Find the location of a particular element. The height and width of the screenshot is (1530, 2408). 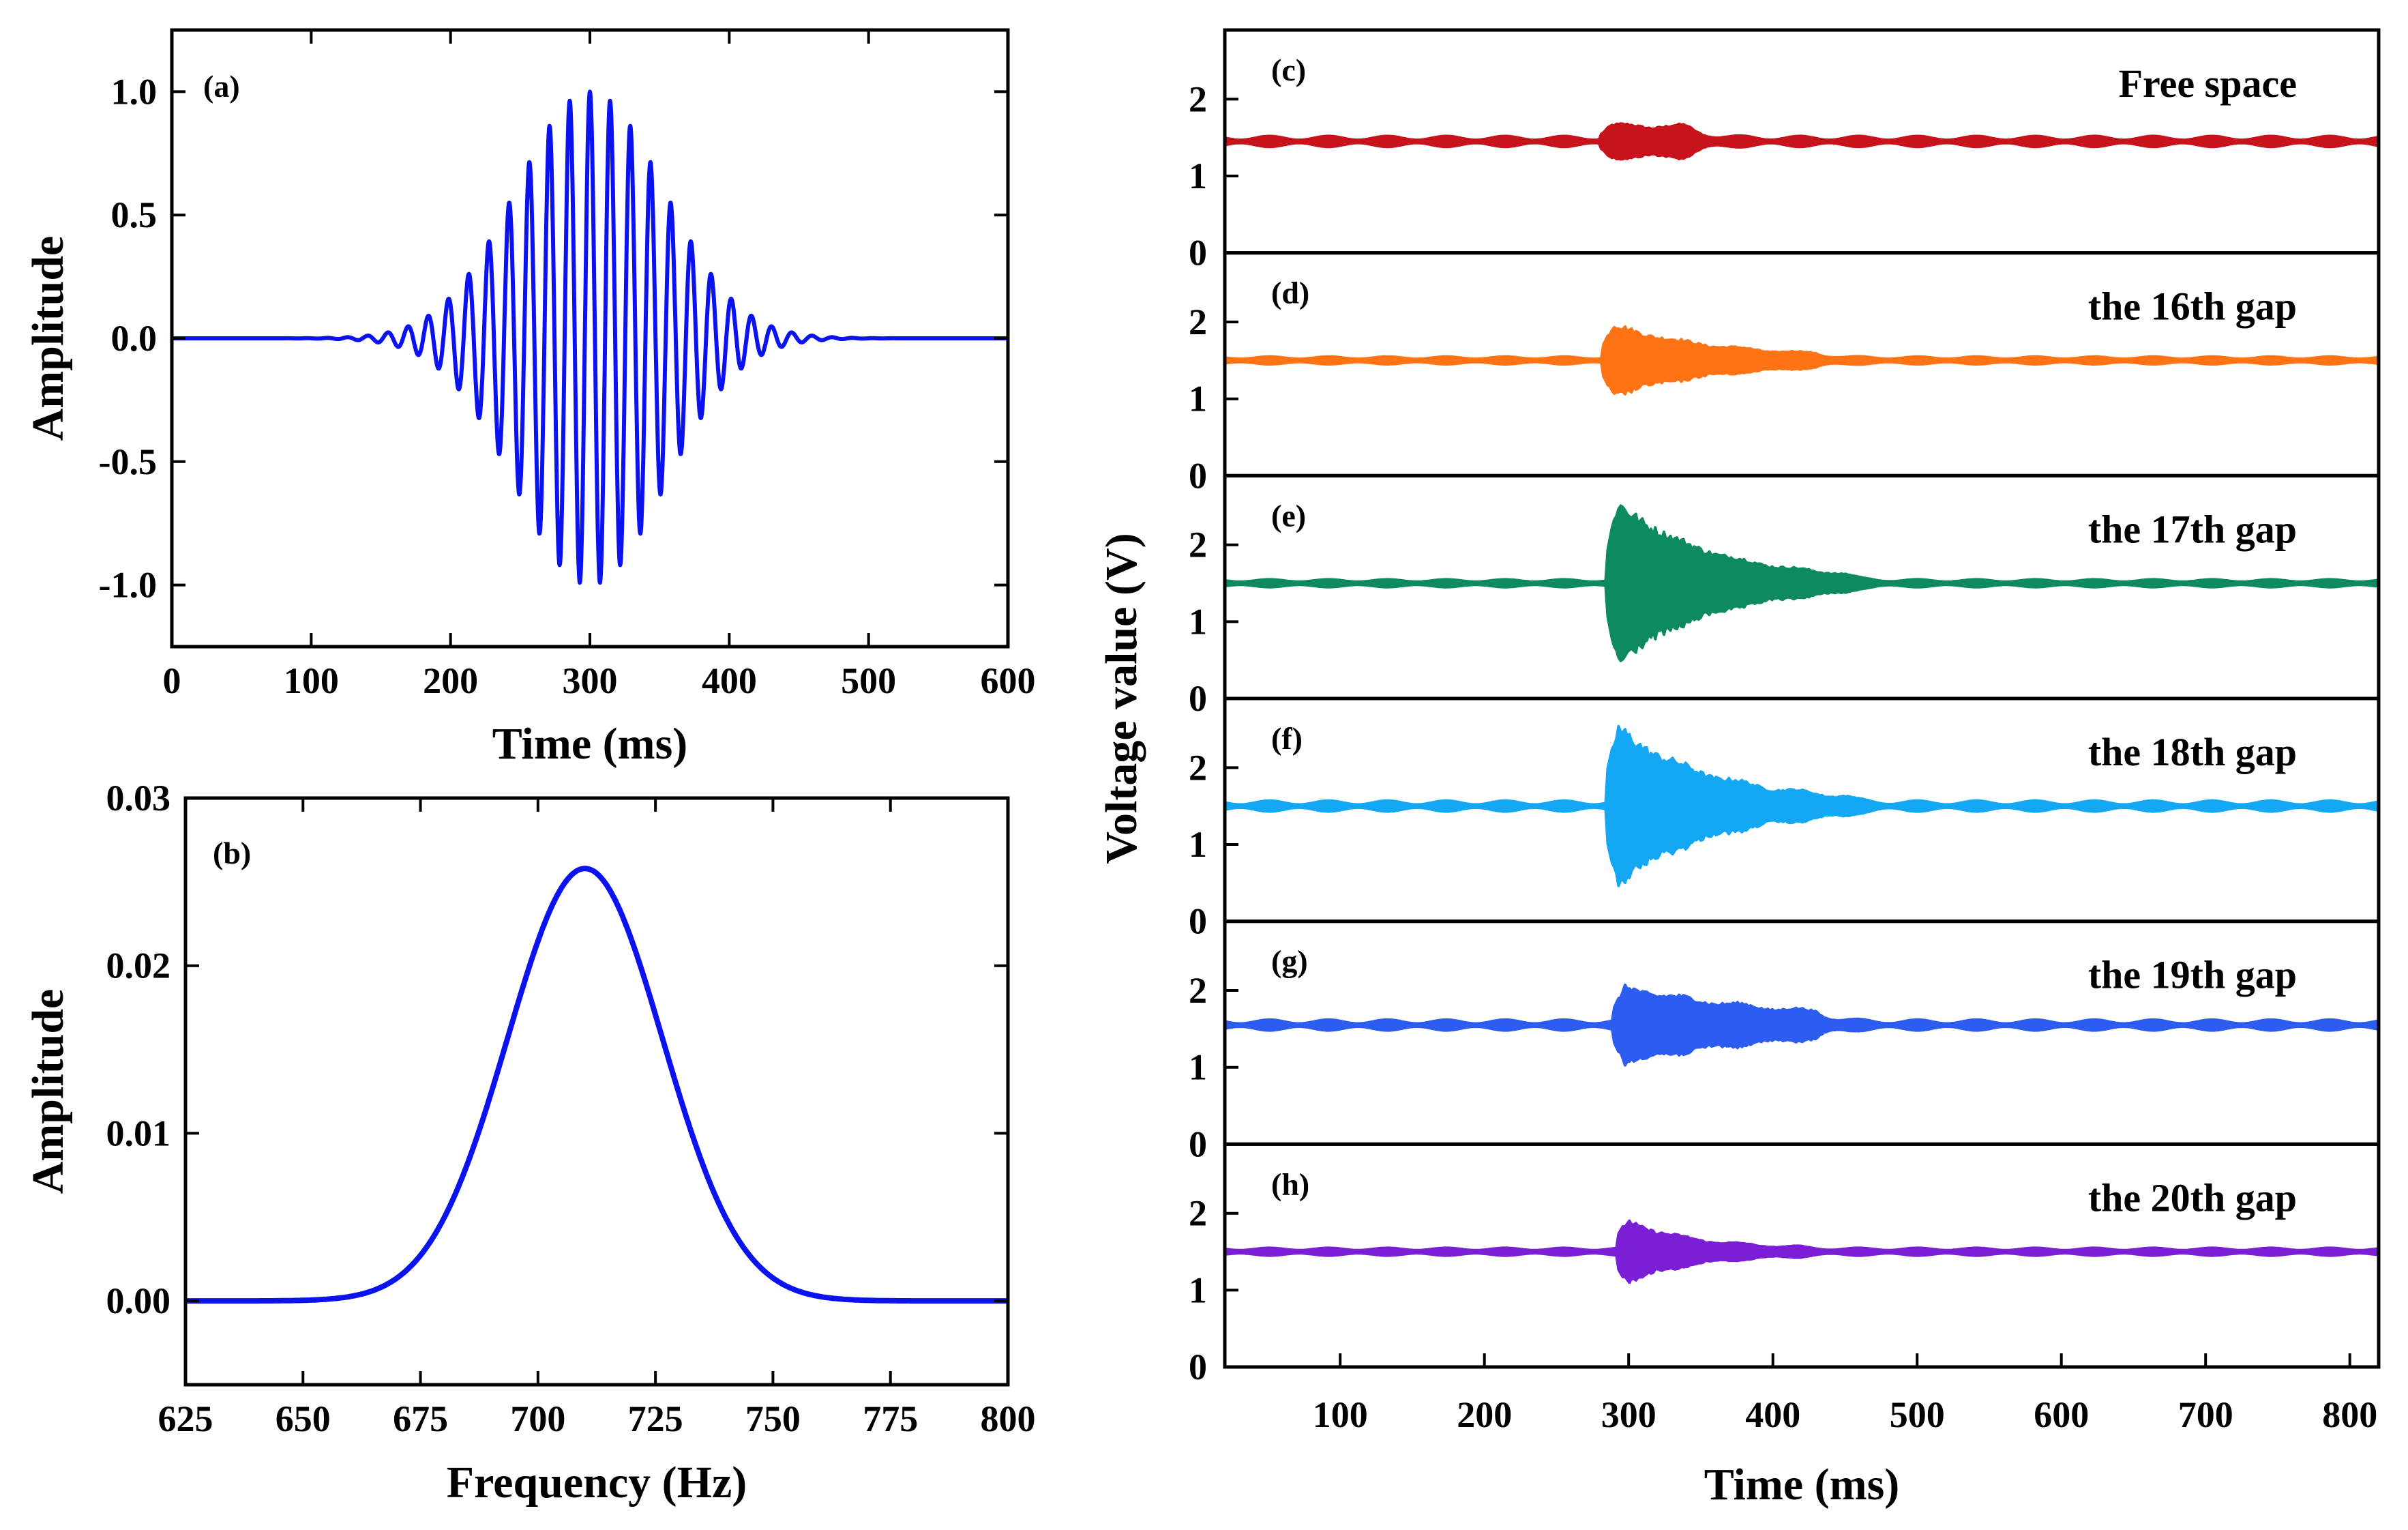

panel-b-xtick-label: 725 is located at coordinates (655, 1418).